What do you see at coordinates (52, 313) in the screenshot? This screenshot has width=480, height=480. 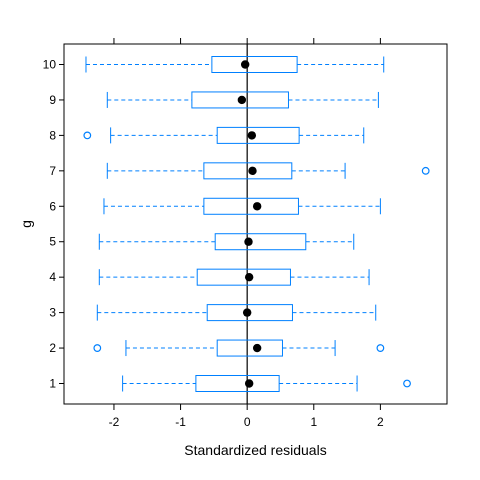 I see `y-tick-label: 3` at bounding box center [52, 313].